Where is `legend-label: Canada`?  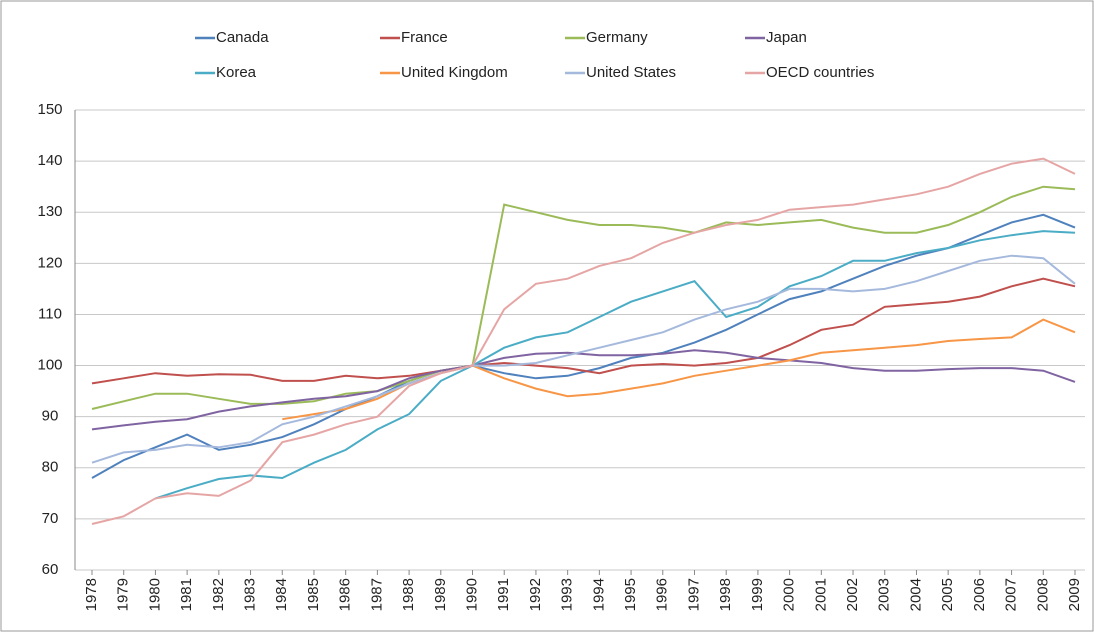
legend-label: Canada is located at coordinates (242, 37).